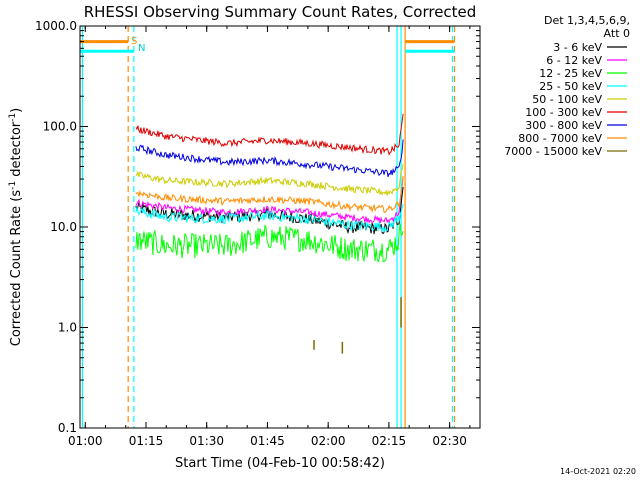 This screenshot has height=480, width=640. Describe the element at coordinates (563, 112) in the screenshot. I see `legend-label: 100 - 300 keV` at that location.